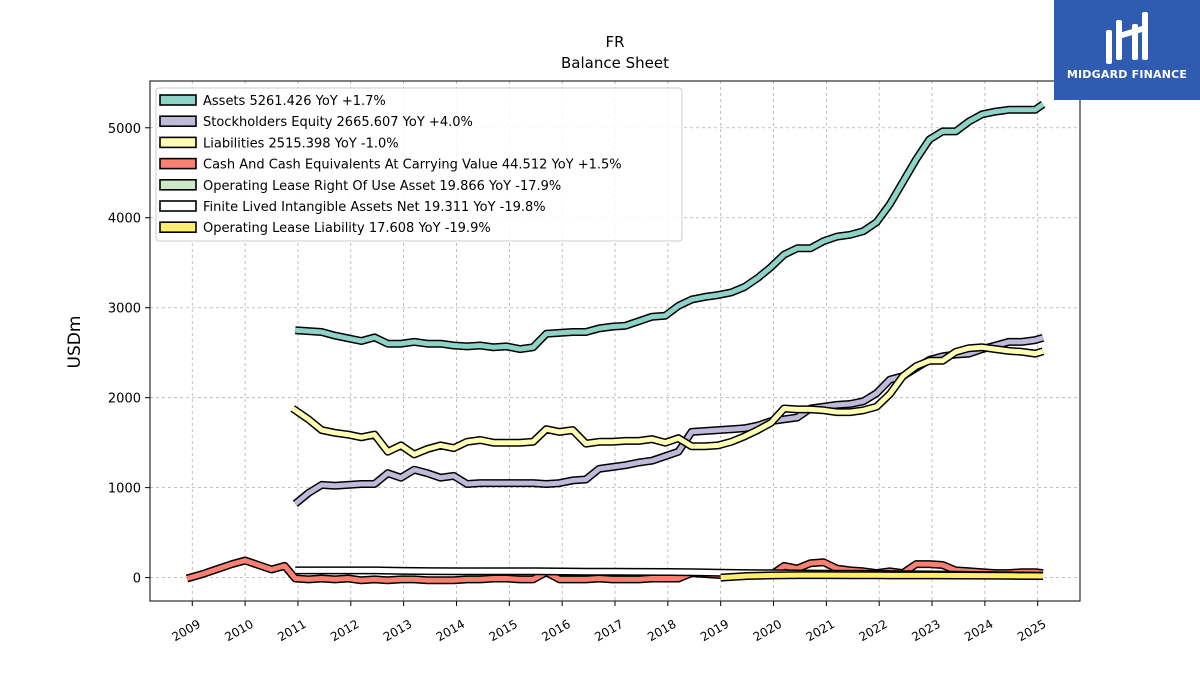 The height and width of the screenshot is (675, 1200). Describe the element at coordinates (124, 309) in the screenshot. I see `y-tick-label: 3000` at that location.